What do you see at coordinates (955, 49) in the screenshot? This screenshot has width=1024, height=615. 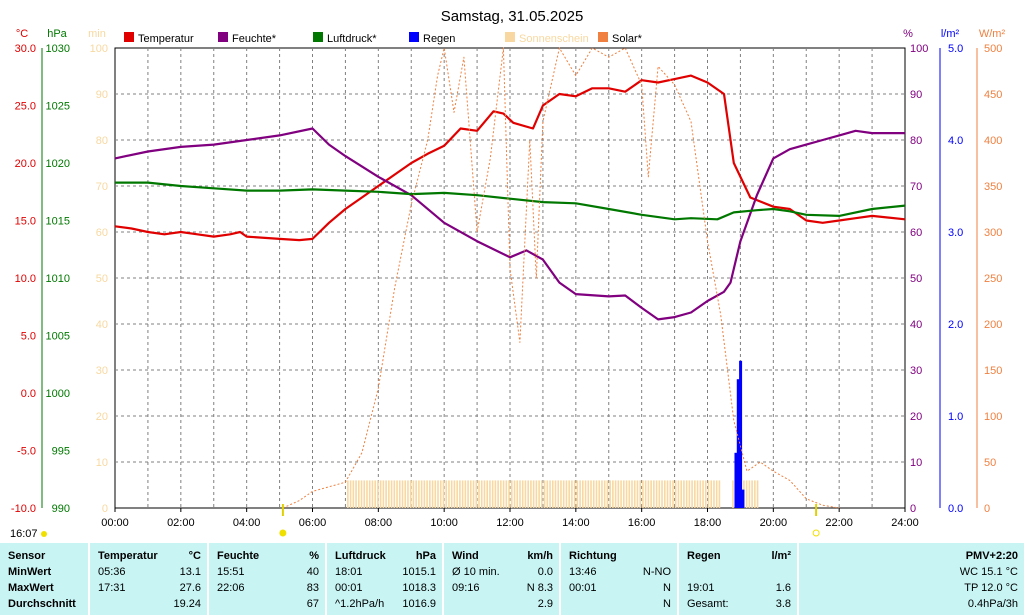 I see `right-axis-tick: 5.0` at bounding box center [955, 49].